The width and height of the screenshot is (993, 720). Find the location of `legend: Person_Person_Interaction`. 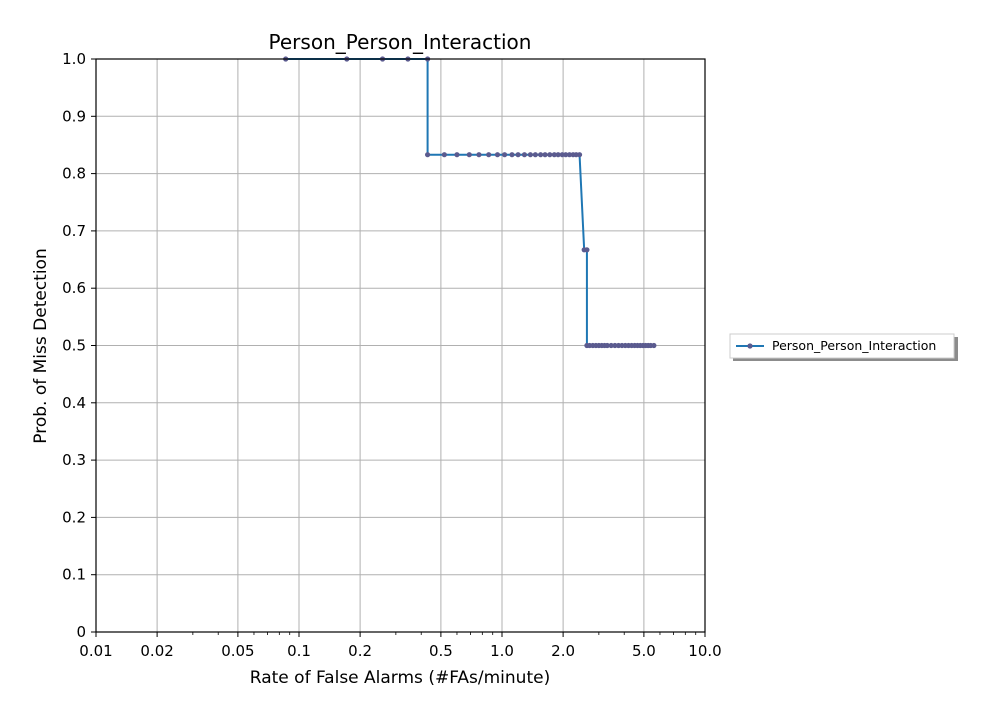

legend: Person_Person_Interaction is located at coordinates (843, 347).